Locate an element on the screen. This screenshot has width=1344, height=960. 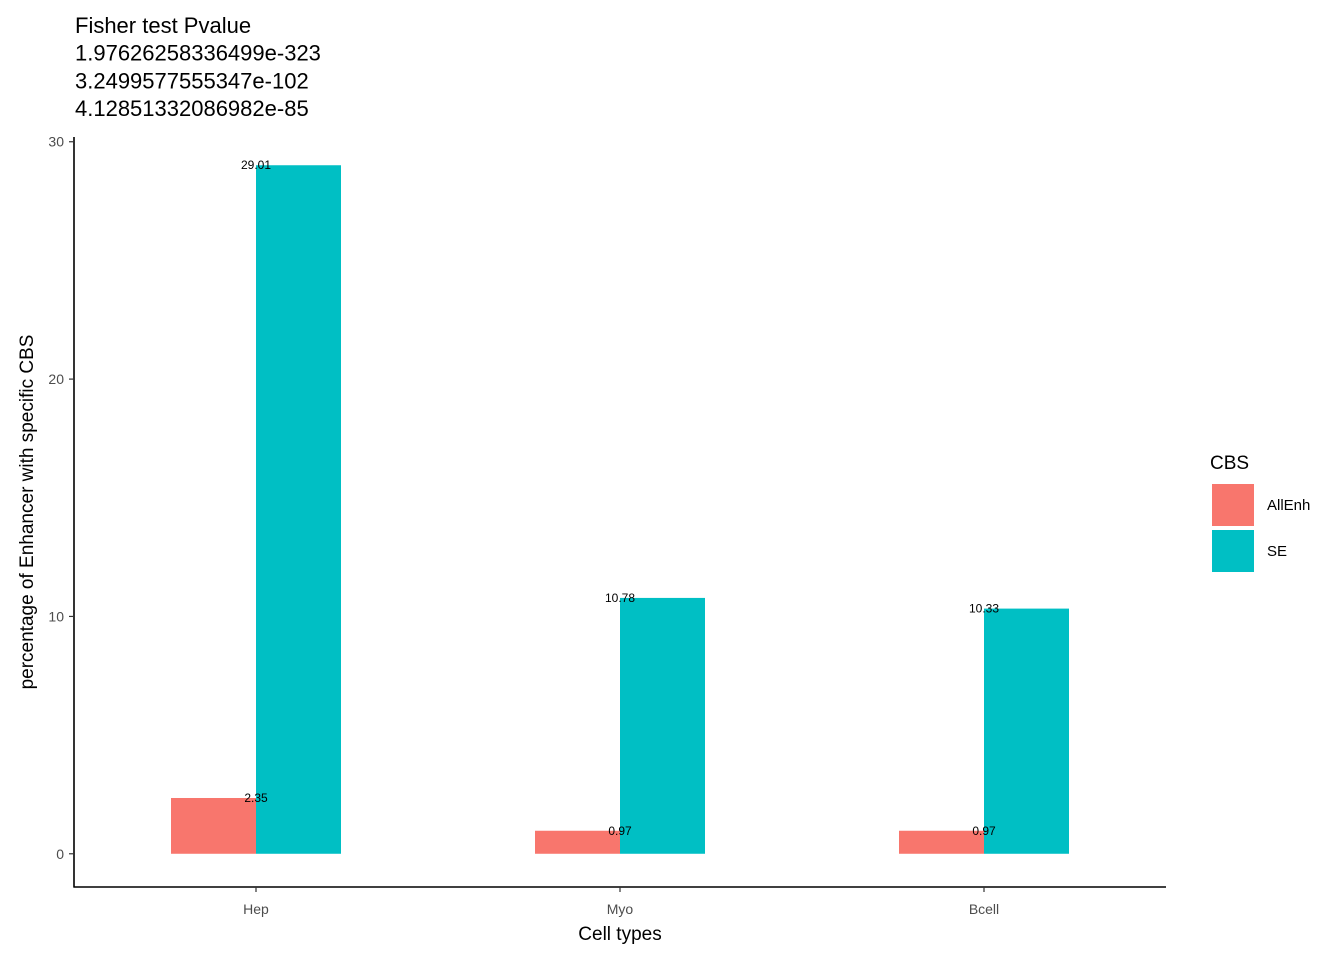
bar-se-hep is located at coordinates (298, 509).